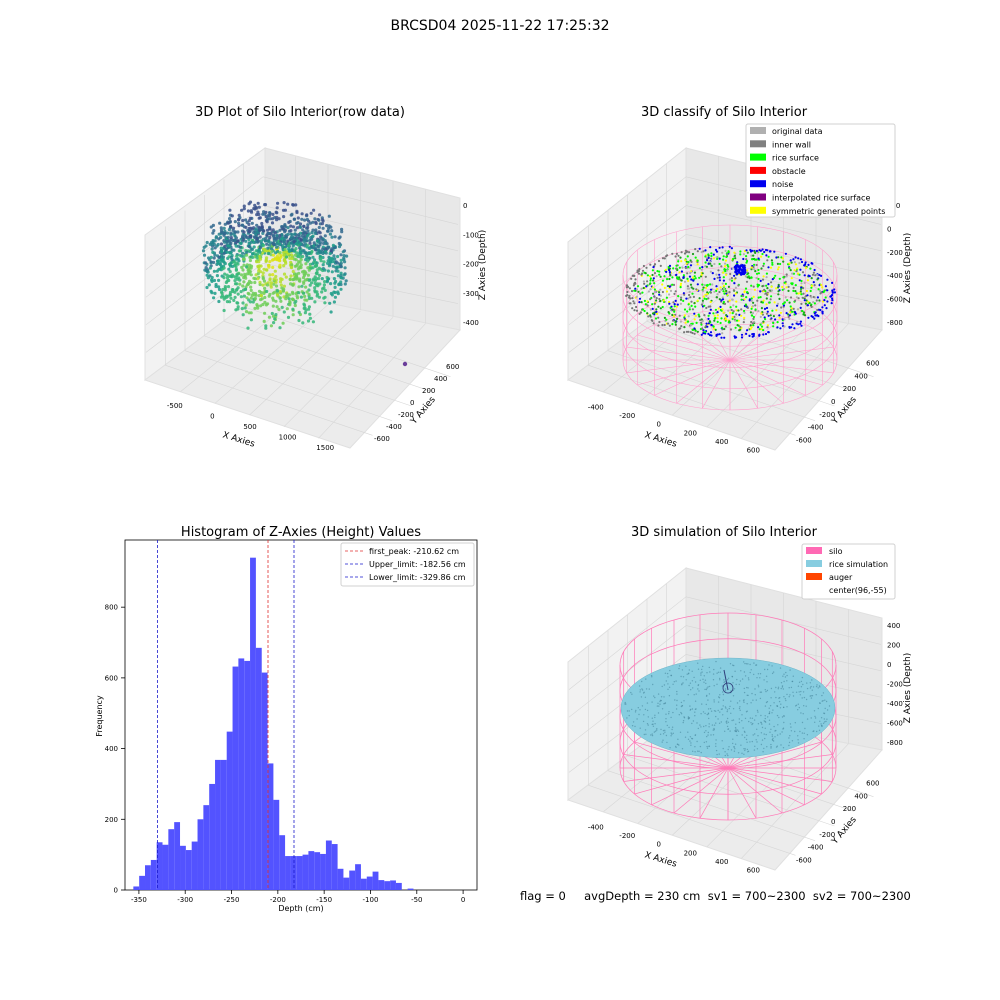 The width and height of the screenshot is (1000, 1000). Describe the element at coordinates (99, 716) in the screenshot. I see `y-axis-label: Frequency` at that location.